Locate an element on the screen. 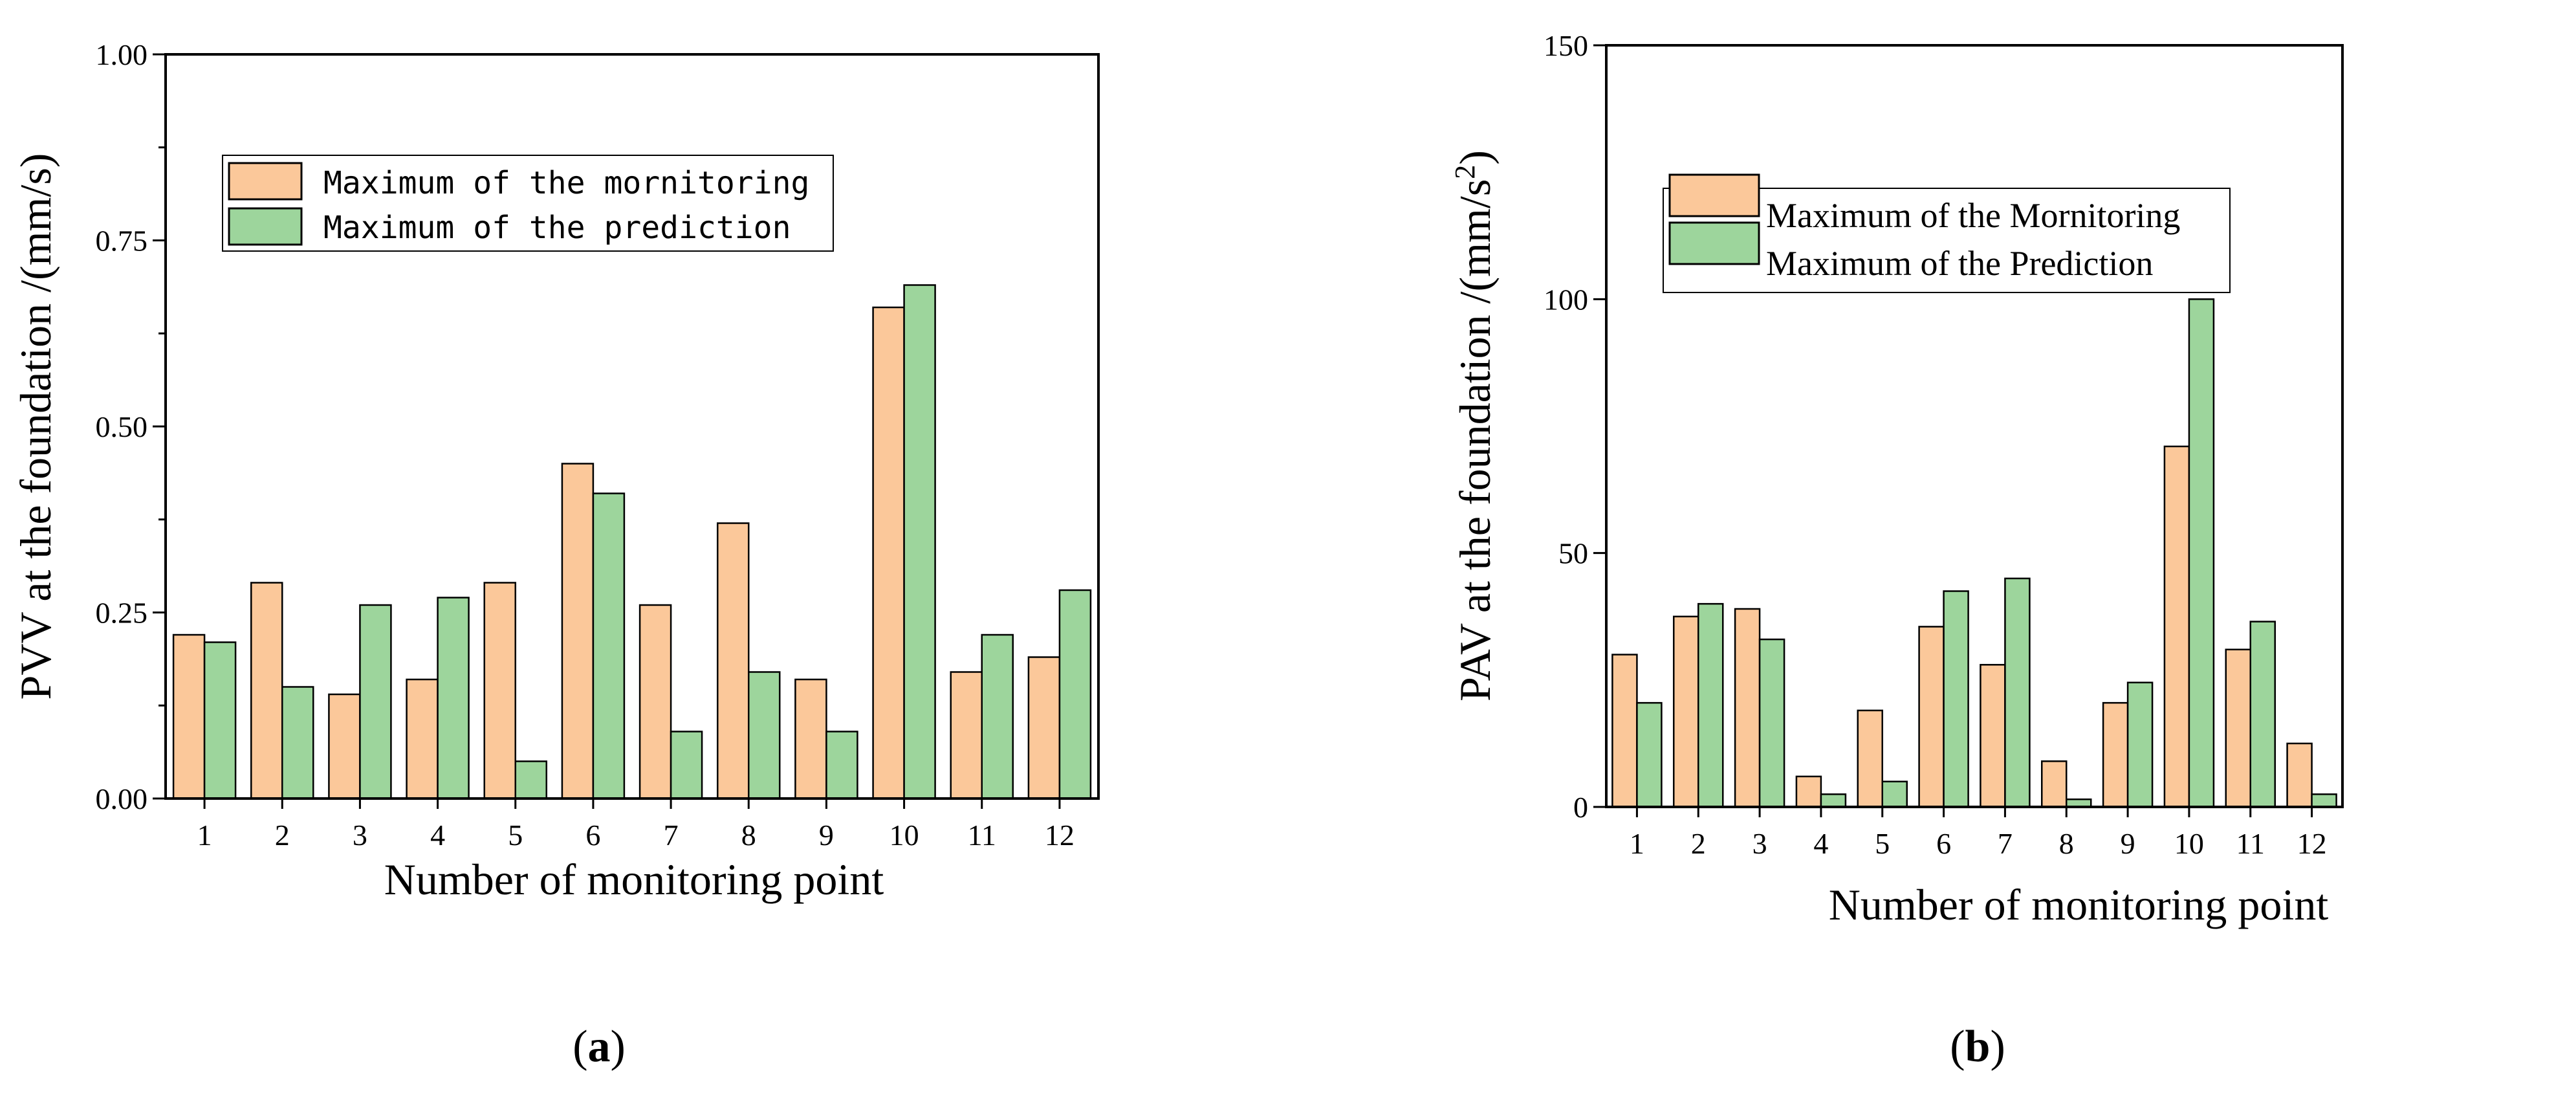 The width and height of the screenshot is (2576, 1102). chart-b-x-tick-label-6: 6 is located at coordinates (1944, 843).